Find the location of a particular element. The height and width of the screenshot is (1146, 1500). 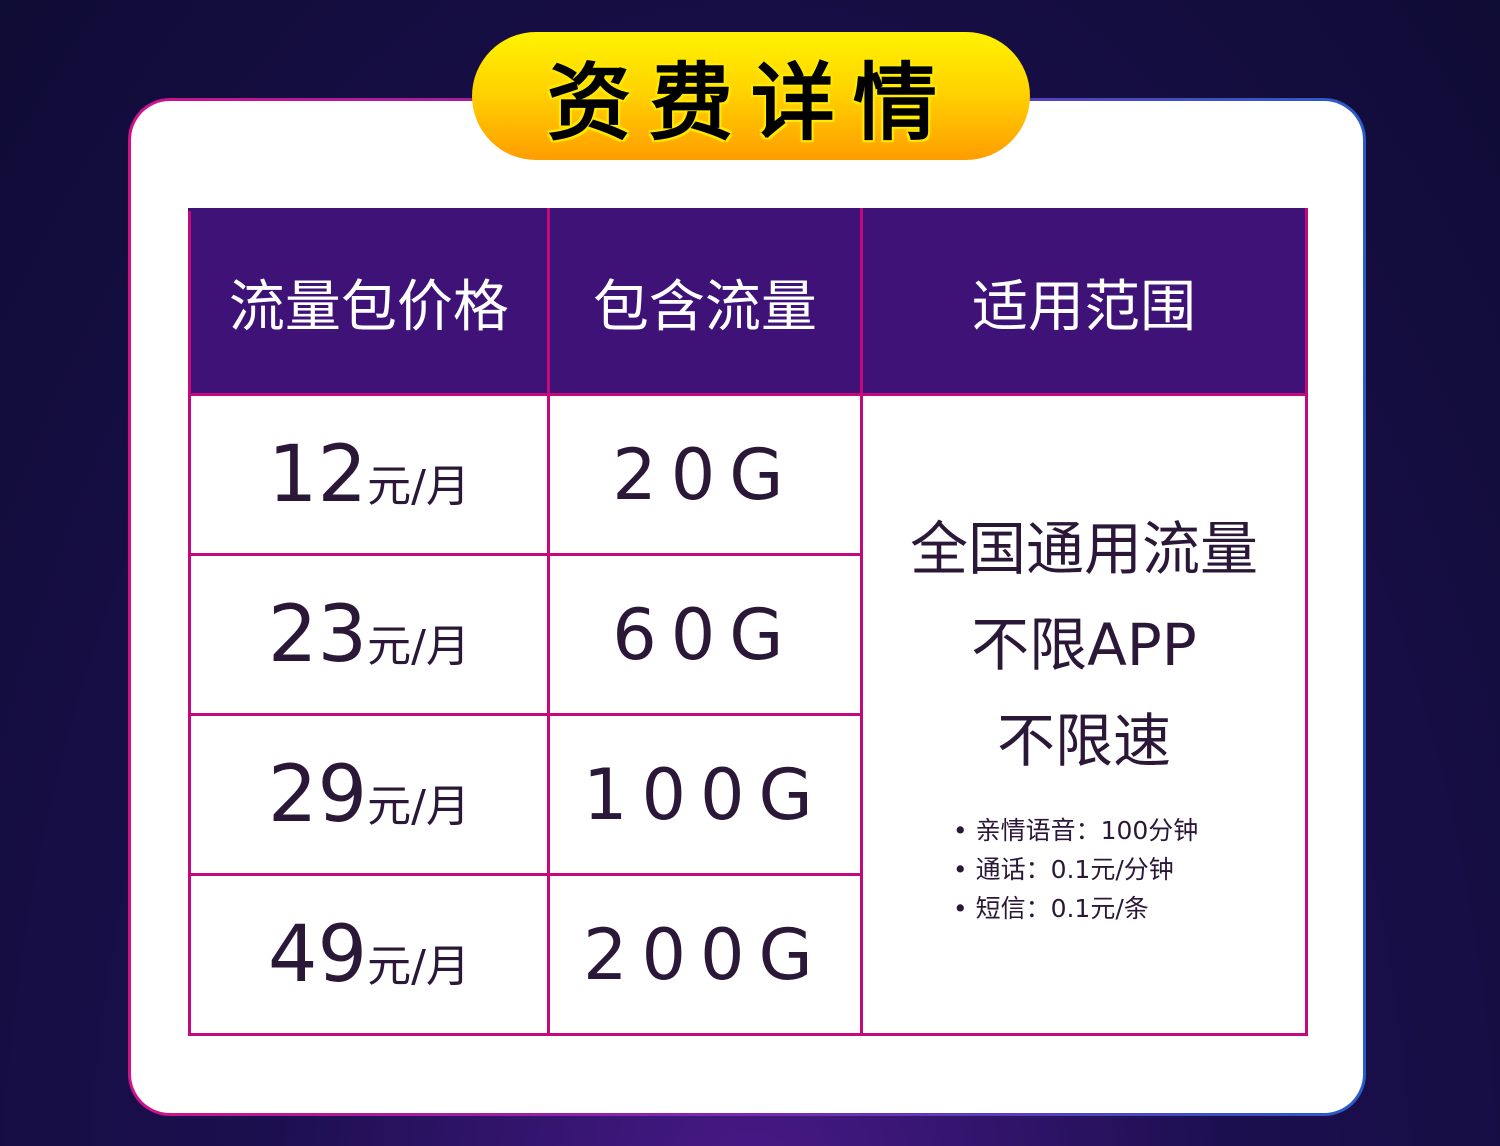

table-row: 29元/月 100G is located at coordinates (747, 794).